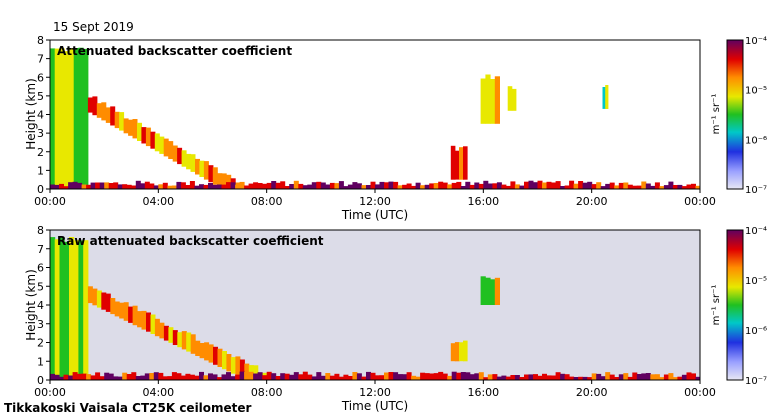 Image resolution: width=780 pixels, height=420 pixels. Describe the element at coordinates (700, 201) in the screenshot. I see `x-tick-label: 00:00` at that location.